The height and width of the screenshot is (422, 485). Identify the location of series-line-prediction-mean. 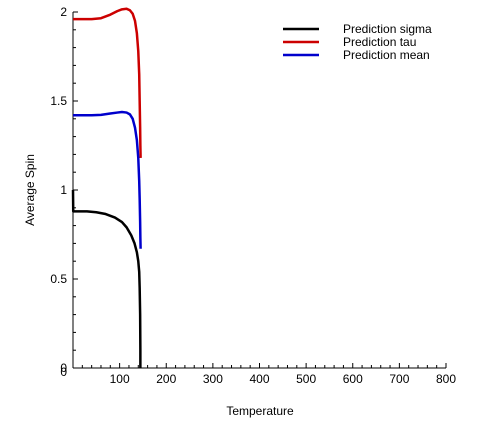
(107, 179).